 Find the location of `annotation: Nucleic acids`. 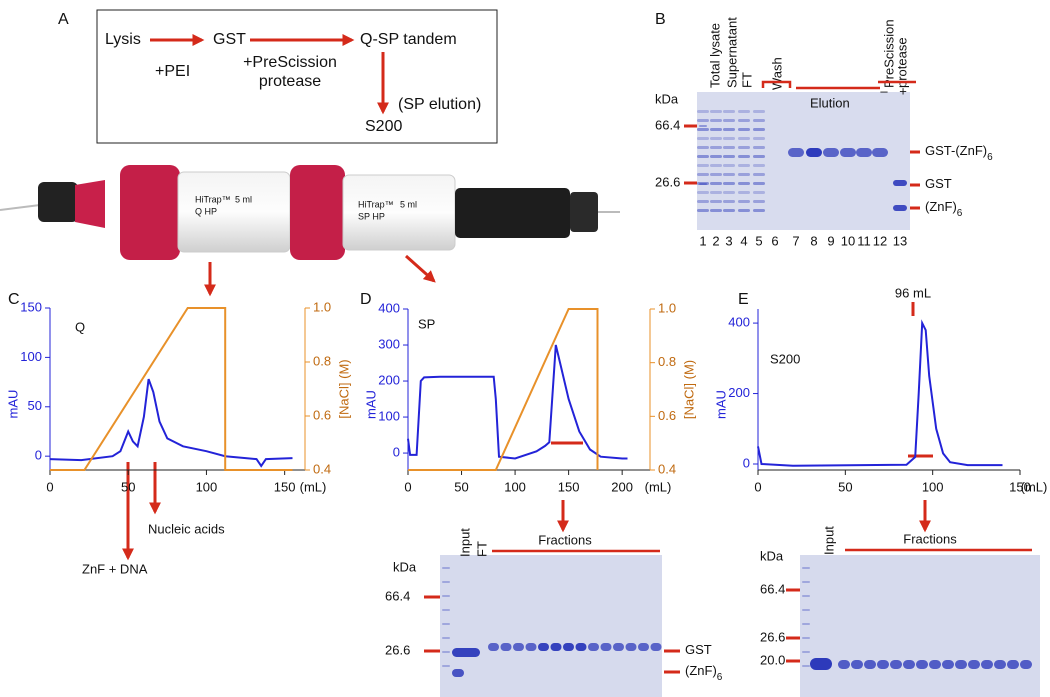

annotation: Nucleic acids is located at coordinates (186, 528).